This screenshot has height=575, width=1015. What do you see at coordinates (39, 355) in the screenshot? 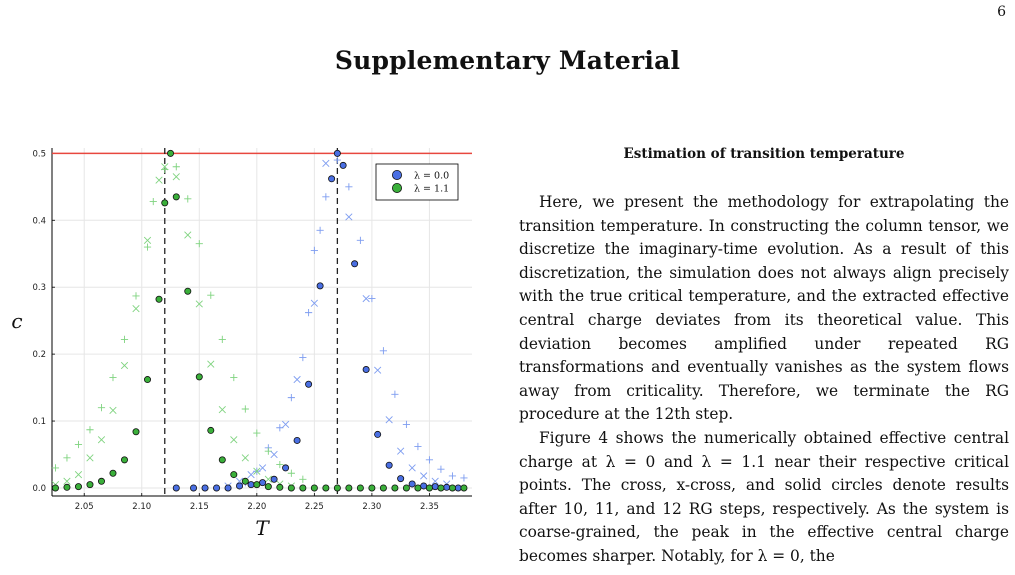
I see `y-tick-label: 0.2` at bounding box center [39, 355].